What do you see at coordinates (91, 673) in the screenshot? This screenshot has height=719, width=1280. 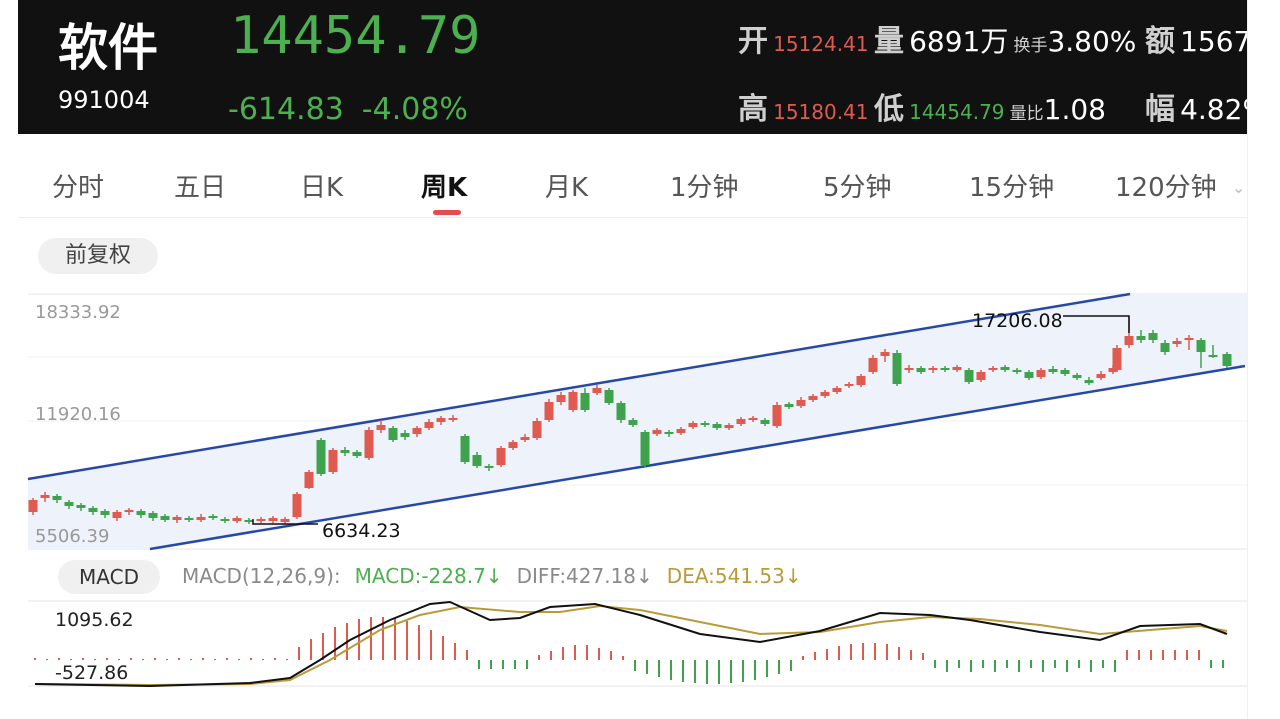 I see `macd-y-label-bottom: -527.86` at bounding box center [91, 673].